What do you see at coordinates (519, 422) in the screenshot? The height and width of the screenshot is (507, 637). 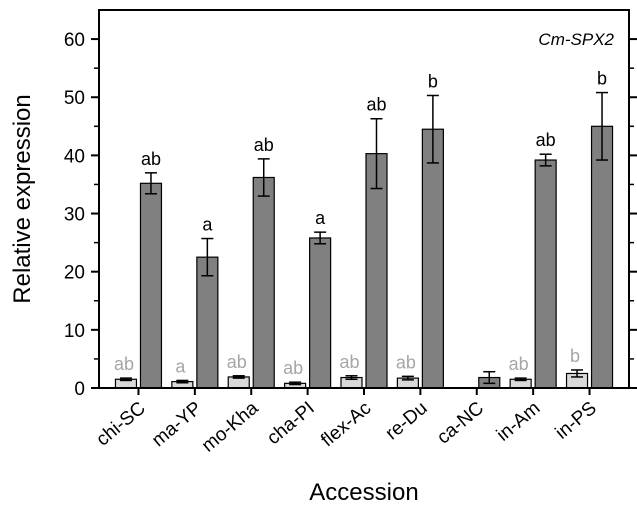 I see `x-tick-label: in-Am` at bounding box center [519, 422].